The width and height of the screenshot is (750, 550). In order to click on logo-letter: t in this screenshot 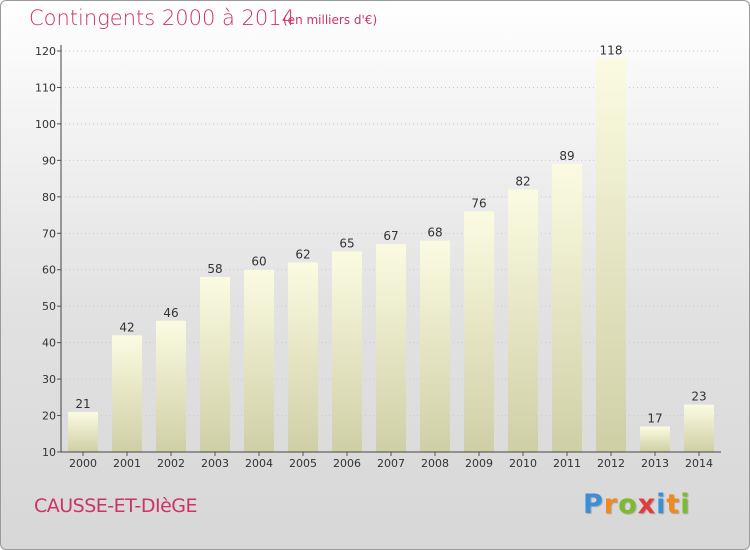, I will do `click(673, 504)`.